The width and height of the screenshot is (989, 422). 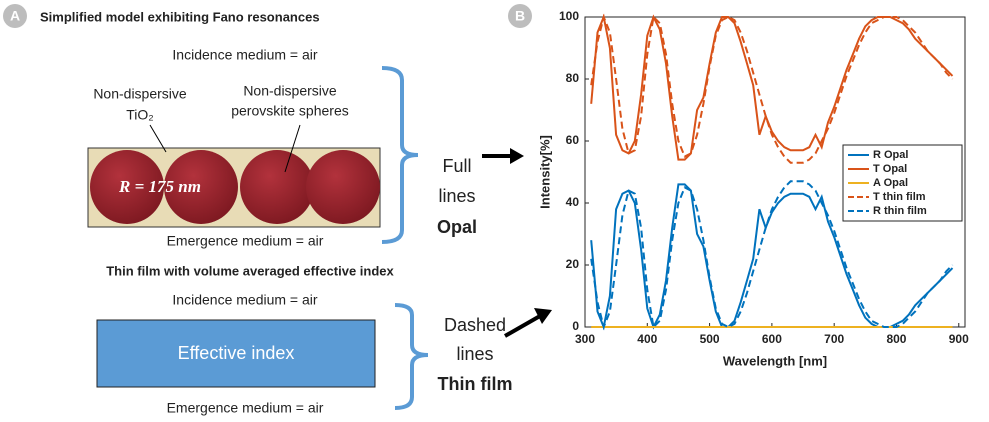 I want to click on tio2-label: TiO₂, so click(x=139, y=115).